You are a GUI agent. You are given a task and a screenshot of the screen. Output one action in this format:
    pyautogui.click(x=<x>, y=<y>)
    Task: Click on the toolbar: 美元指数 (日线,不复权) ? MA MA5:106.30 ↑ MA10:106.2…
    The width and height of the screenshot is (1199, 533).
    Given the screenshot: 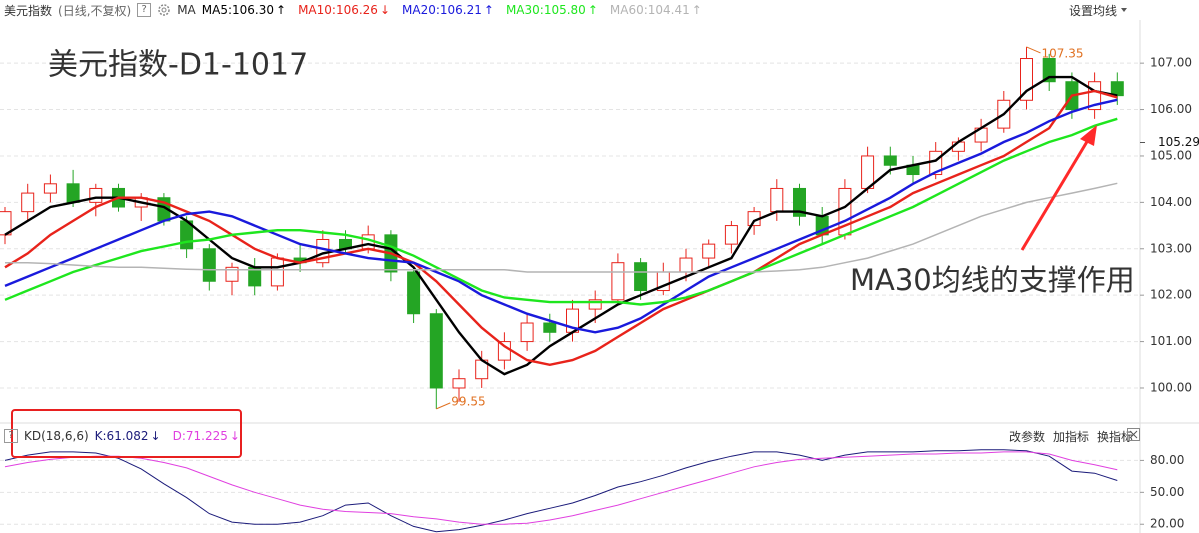 What is the action you would take?
    pyautogui.click(x=359, y=10)
    